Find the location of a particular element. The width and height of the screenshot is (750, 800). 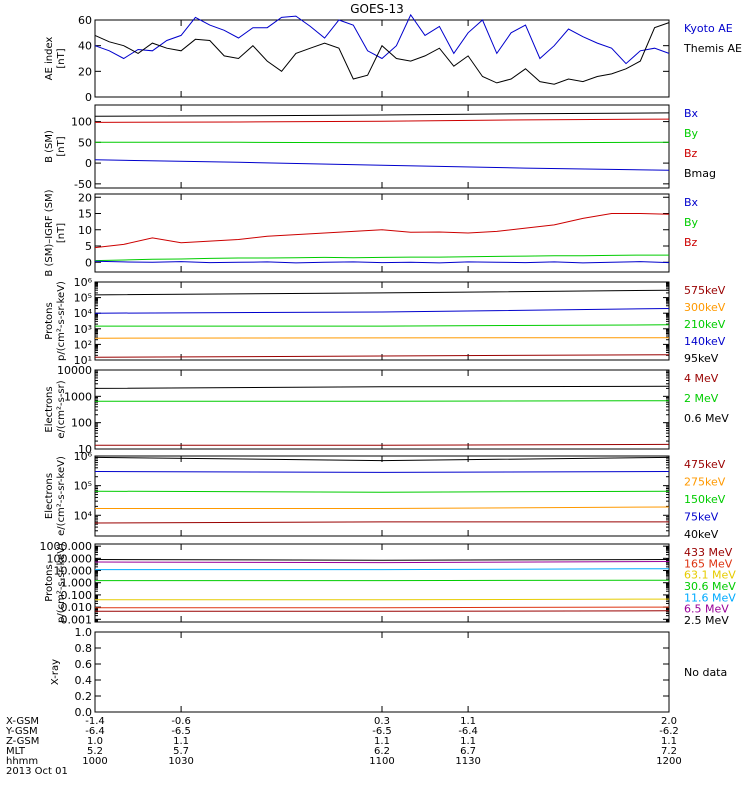

y-tick-label: 0.100 is located at coordinates (77, 595).